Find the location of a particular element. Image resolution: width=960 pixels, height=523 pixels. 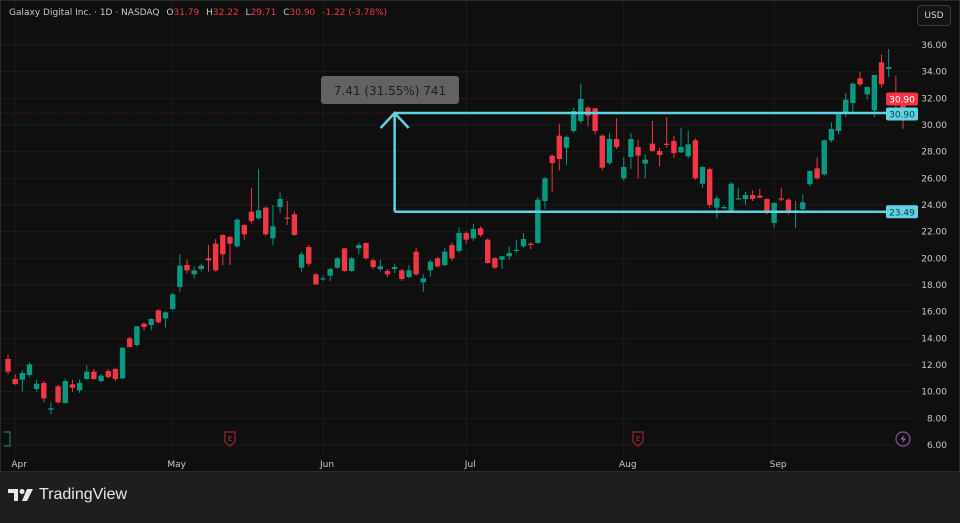

measure-upper-price-label: 30.90 is located at coordinates (902, 116).